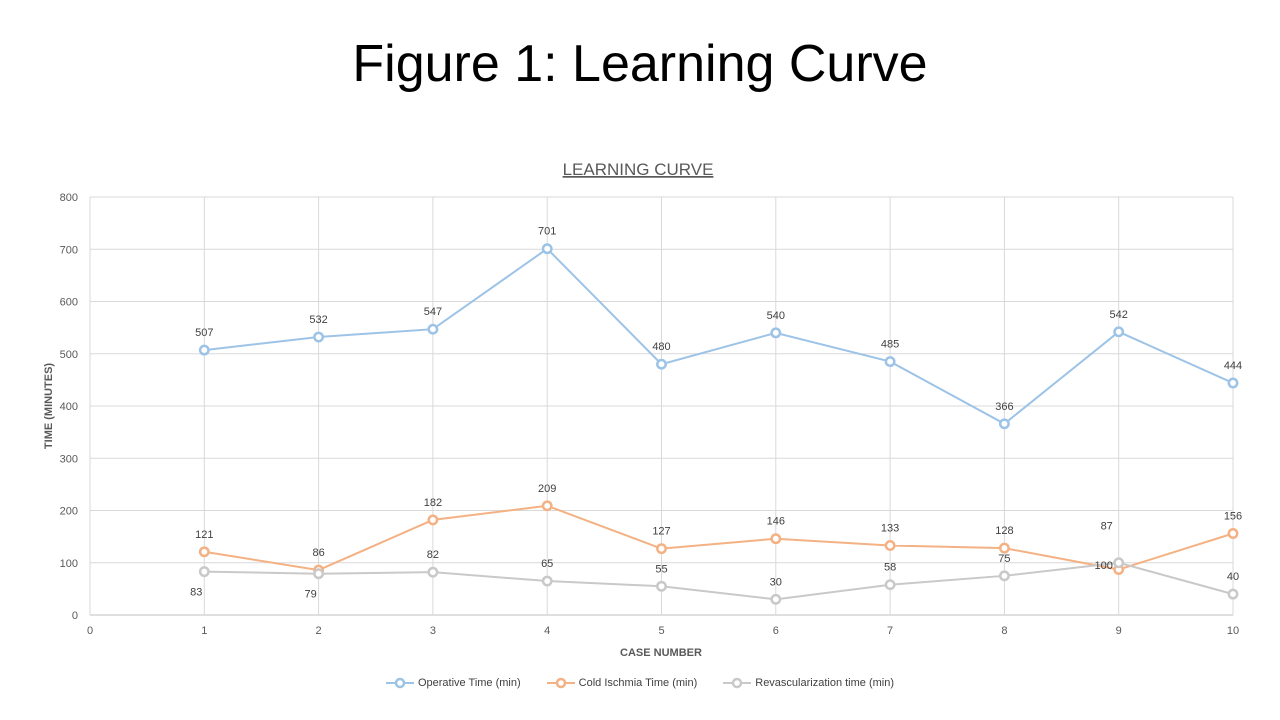  I want to click on slide-title: Figure 1: Learning Curve, so click(640, 64).